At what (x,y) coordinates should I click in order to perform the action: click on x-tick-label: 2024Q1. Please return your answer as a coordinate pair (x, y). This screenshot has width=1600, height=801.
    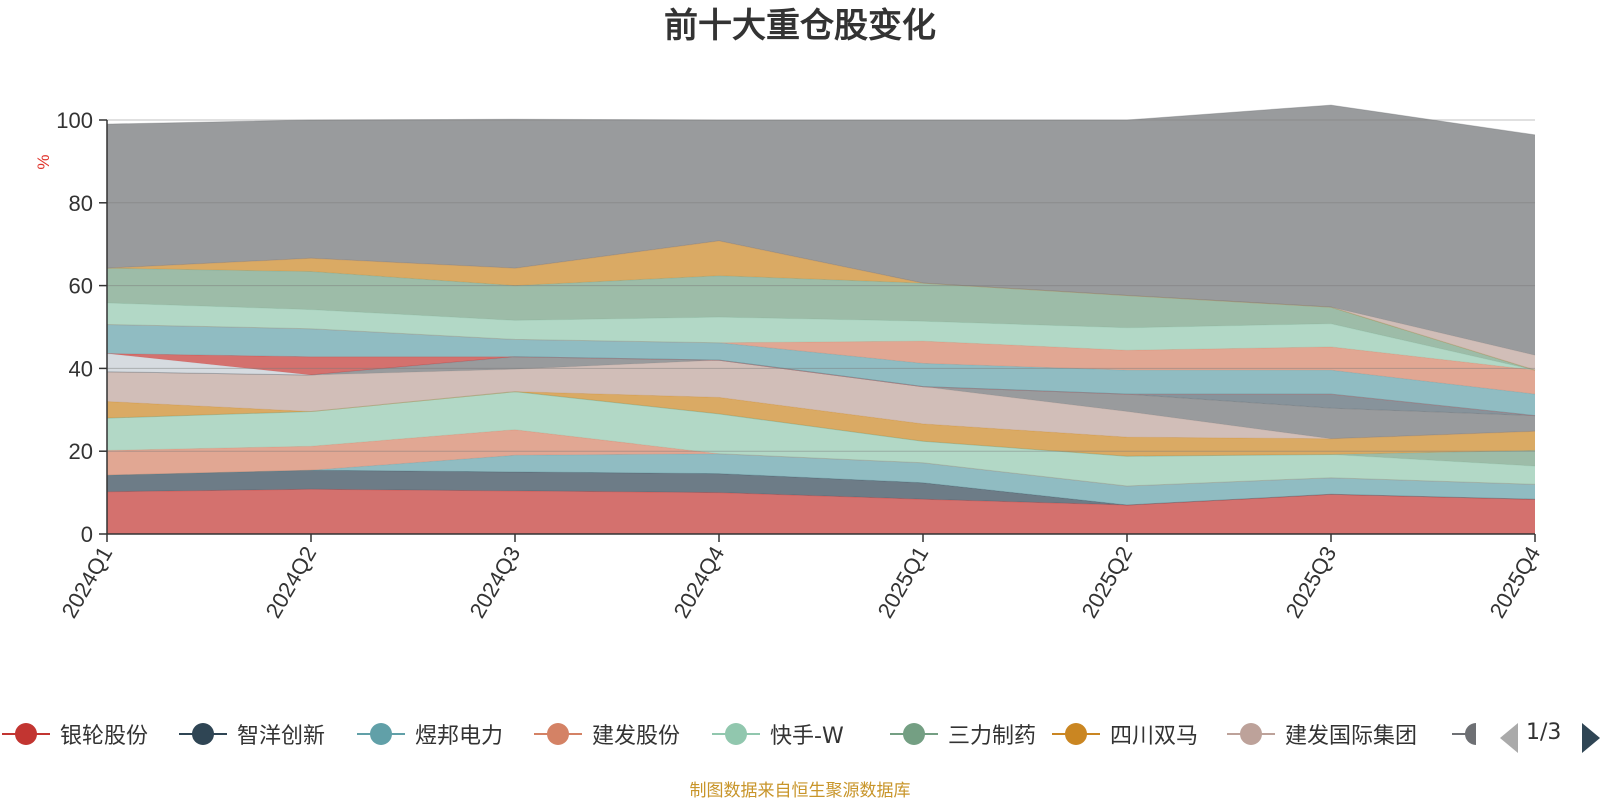
    Looking at the image, I should click on (87, 582).